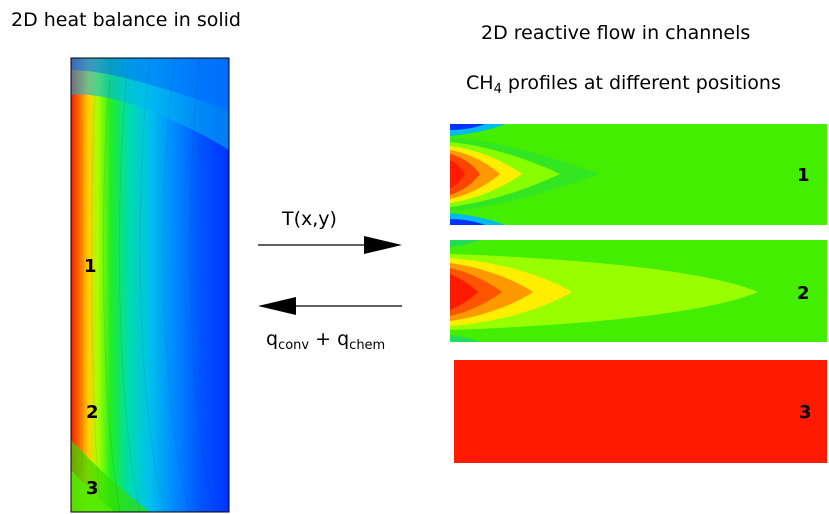 This screenshot has width=829, height=514. What do you see at coordinates (294, 345) in the screenshot?
I see `q-conv-subscript: conv` at bounding box center [294, 345].